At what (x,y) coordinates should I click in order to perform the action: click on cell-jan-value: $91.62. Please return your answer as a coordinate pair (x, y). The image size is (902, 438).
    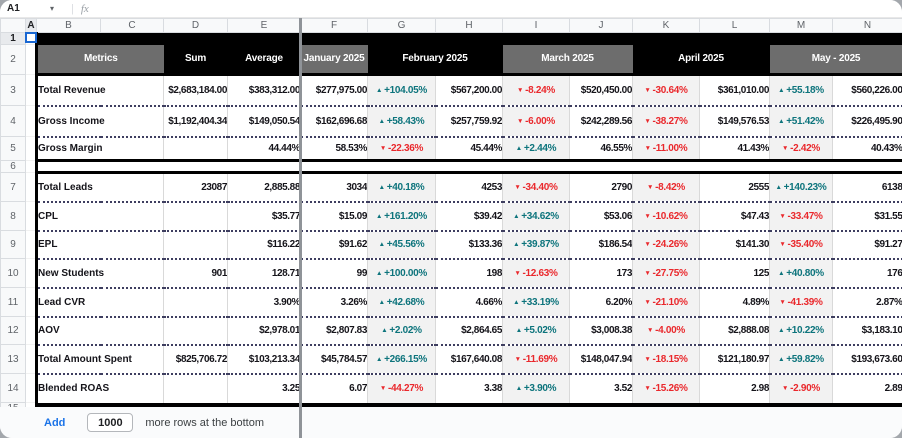
    Looking at the image, I should click on (334, 245).